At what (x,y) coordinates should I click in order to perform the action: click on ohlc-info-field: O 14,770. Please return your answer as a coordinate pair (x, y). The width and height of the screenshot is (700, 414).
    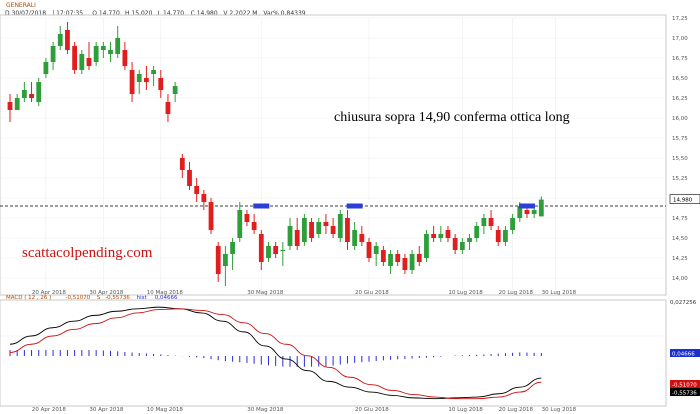
    Looking at the image, I should click on (106, 13).